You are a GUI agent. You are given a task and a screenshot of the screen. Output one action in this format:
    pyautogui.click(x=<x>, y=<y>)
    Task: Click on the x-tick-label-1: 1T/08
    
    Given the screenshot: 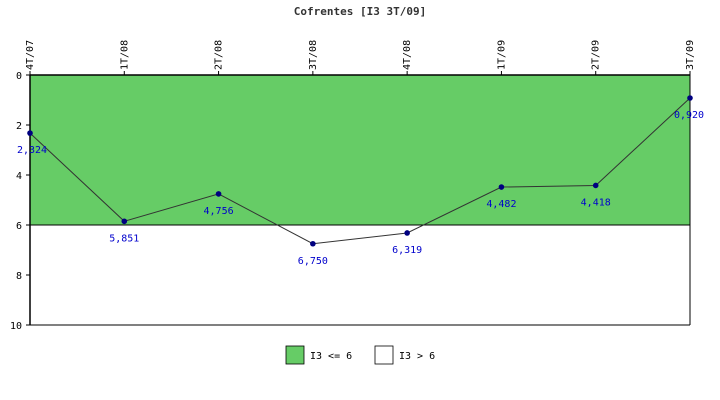 What is the action you would take?
    pyautogui.click(x=124, y=55)
    